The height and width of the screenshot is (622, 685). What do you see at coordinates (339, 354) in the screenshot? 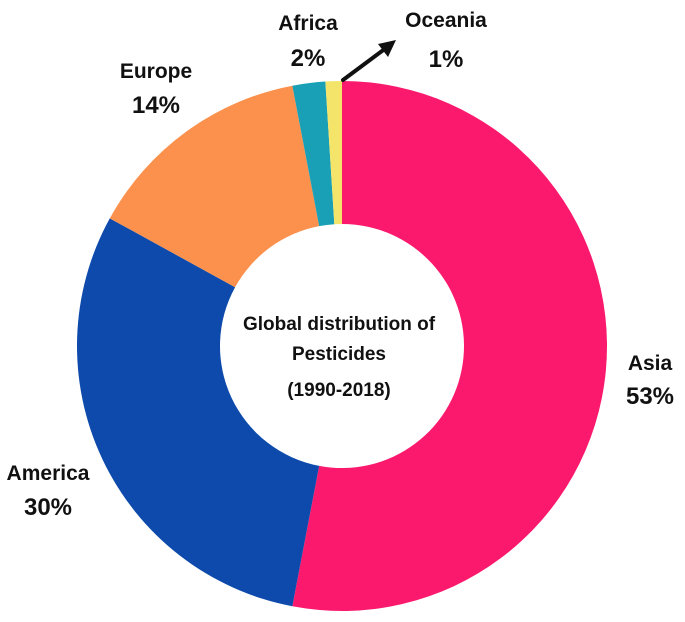
I see `center-title-line-2: Pesticides` at bounding box center [339, 354].